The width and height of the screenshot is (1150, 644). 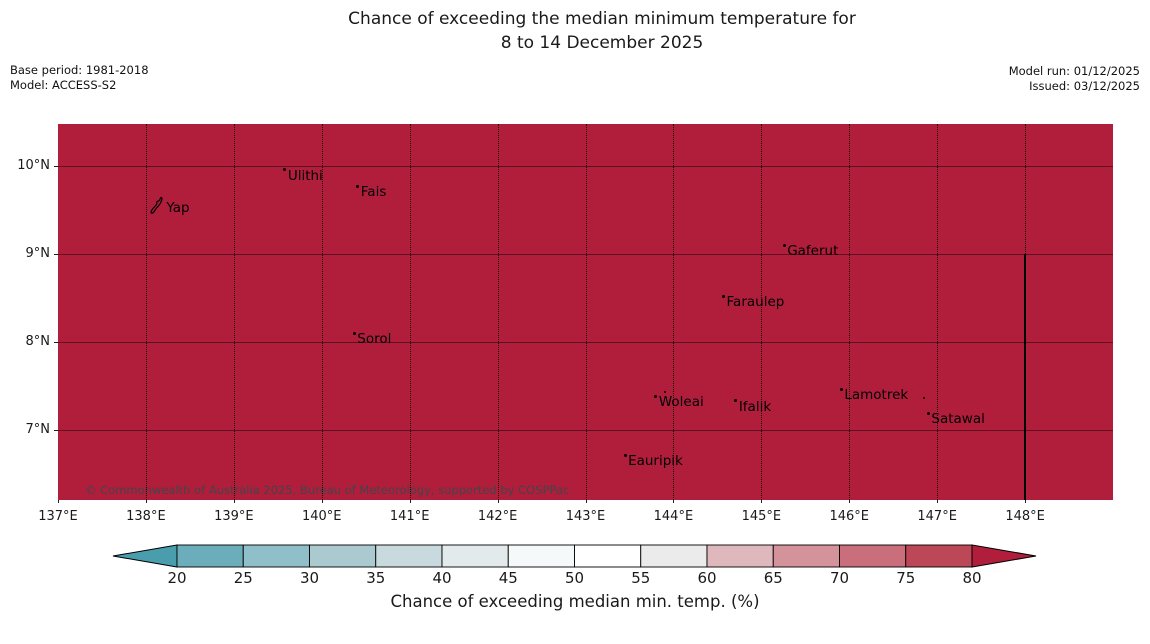 I want to click on issued-text: Issued: 03/12/2025, so click(x=1084, y=85).